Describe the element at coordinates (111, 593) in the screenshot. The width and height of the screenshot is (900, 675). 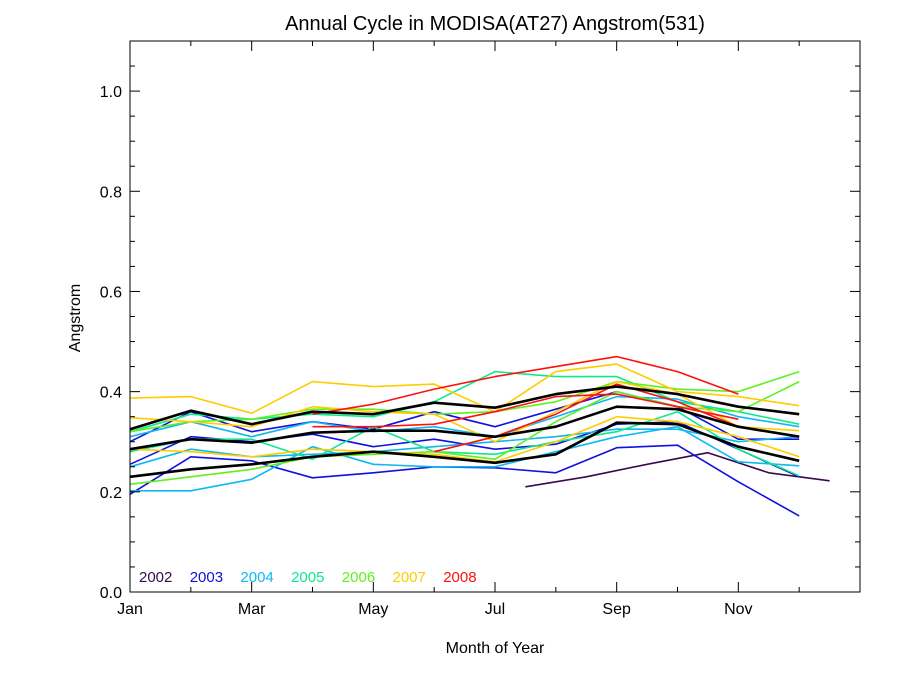
I see `y-tick-label: 0.0` at that location.